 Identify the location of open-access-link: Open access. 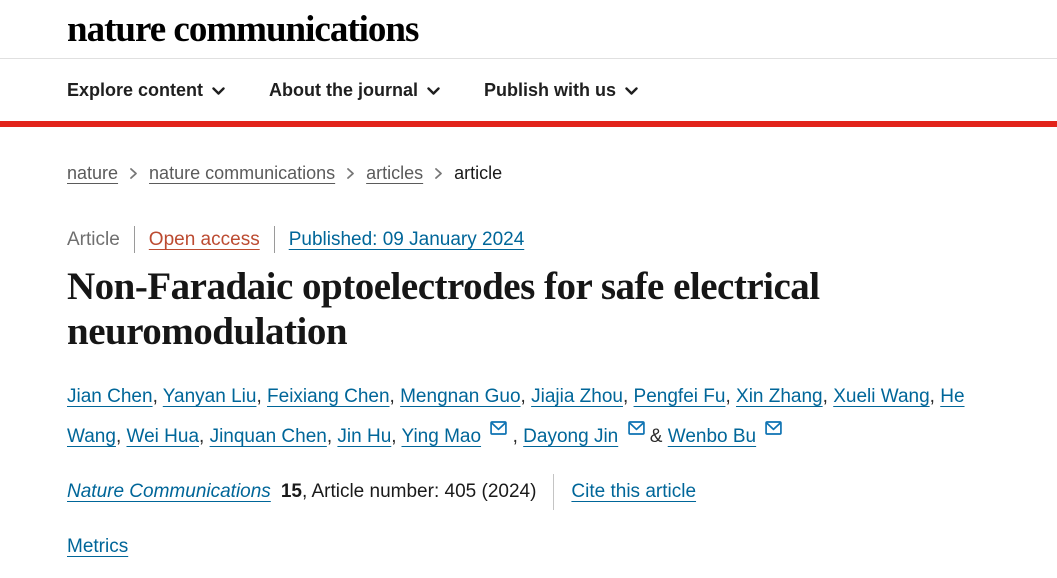
(204, 239).